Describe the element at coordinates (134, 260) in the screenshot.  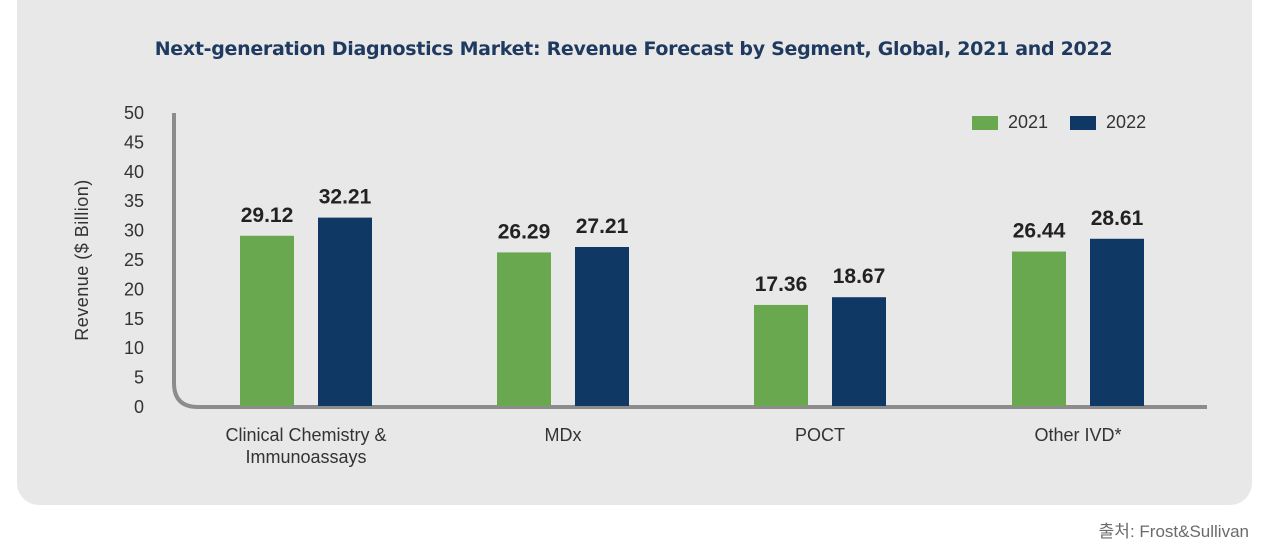
I see `y-tick-label: 25` at that location.